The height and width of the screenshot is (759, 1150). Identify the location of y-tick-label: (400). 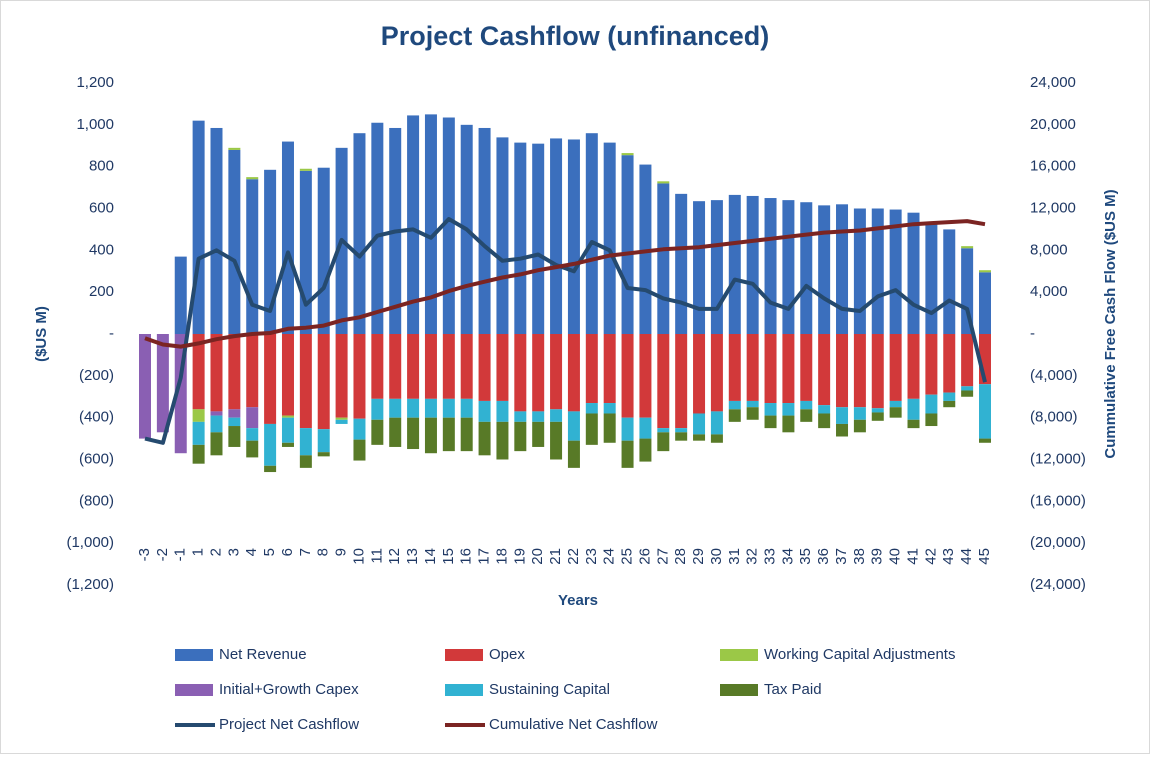
(96, 417).